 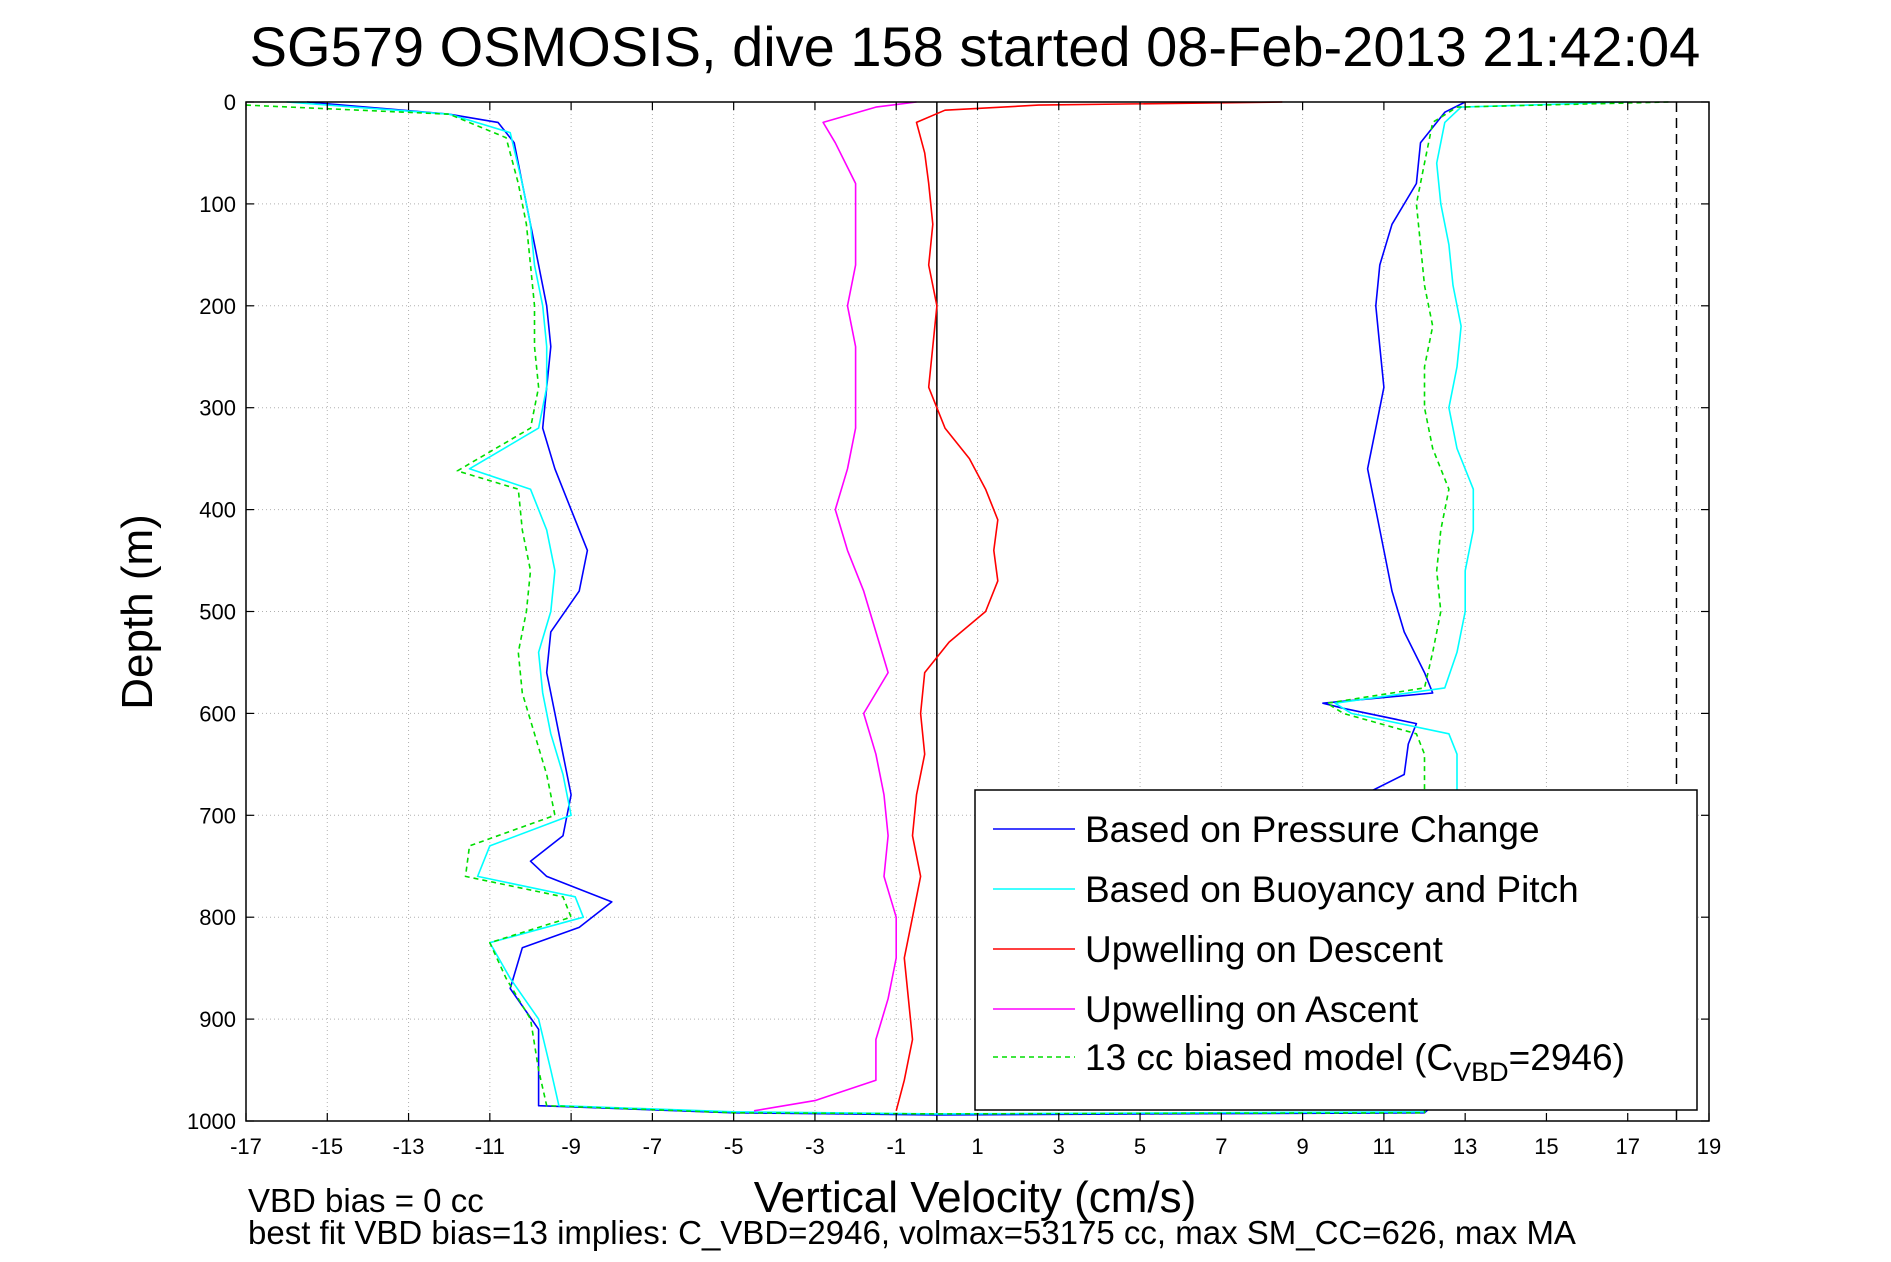 I want to click on y-tick-label: 200, so click(x=217, y=306).